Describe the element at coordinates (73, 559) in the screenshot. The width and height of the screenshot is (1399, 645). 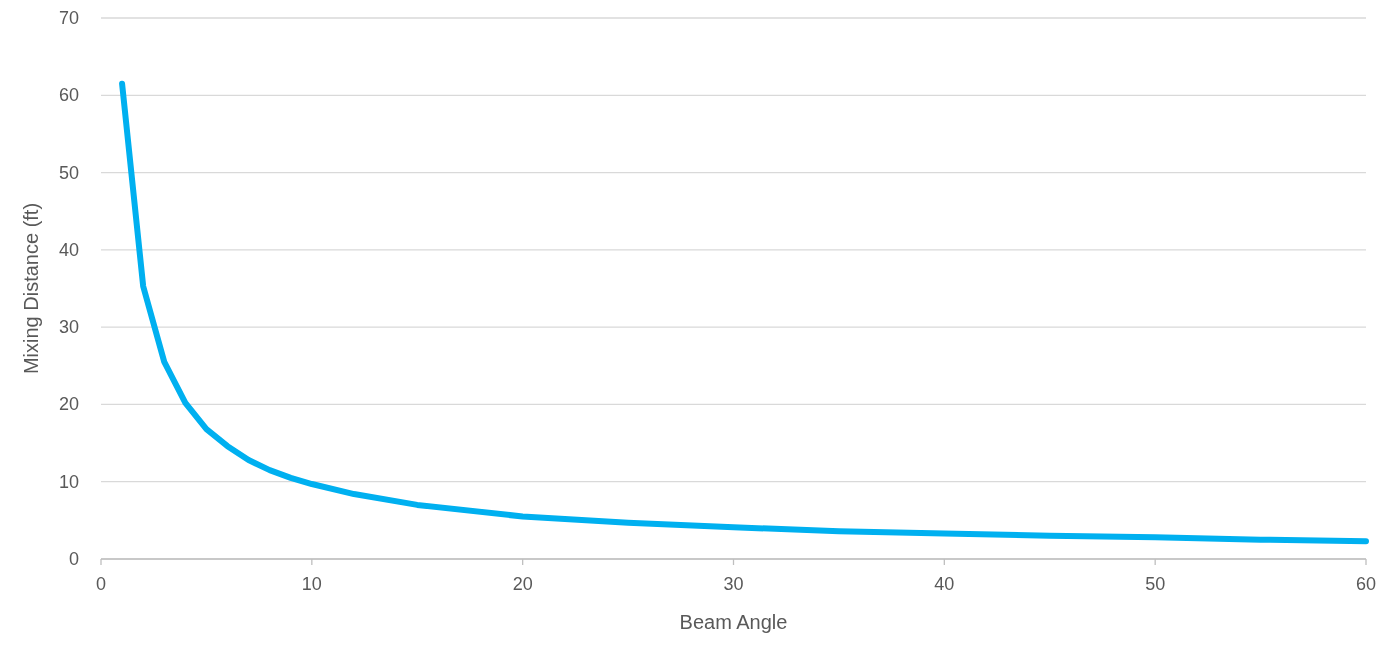
I see `y-tick-label: 0` at that location.